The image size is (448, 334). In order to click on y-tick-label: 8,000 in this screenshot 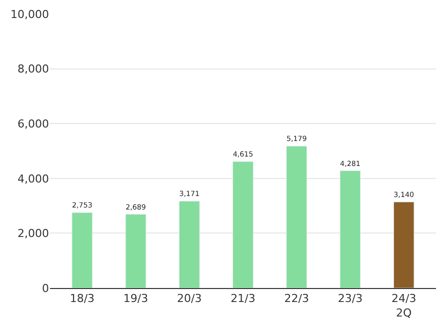, I will do `click(33, 69)`.